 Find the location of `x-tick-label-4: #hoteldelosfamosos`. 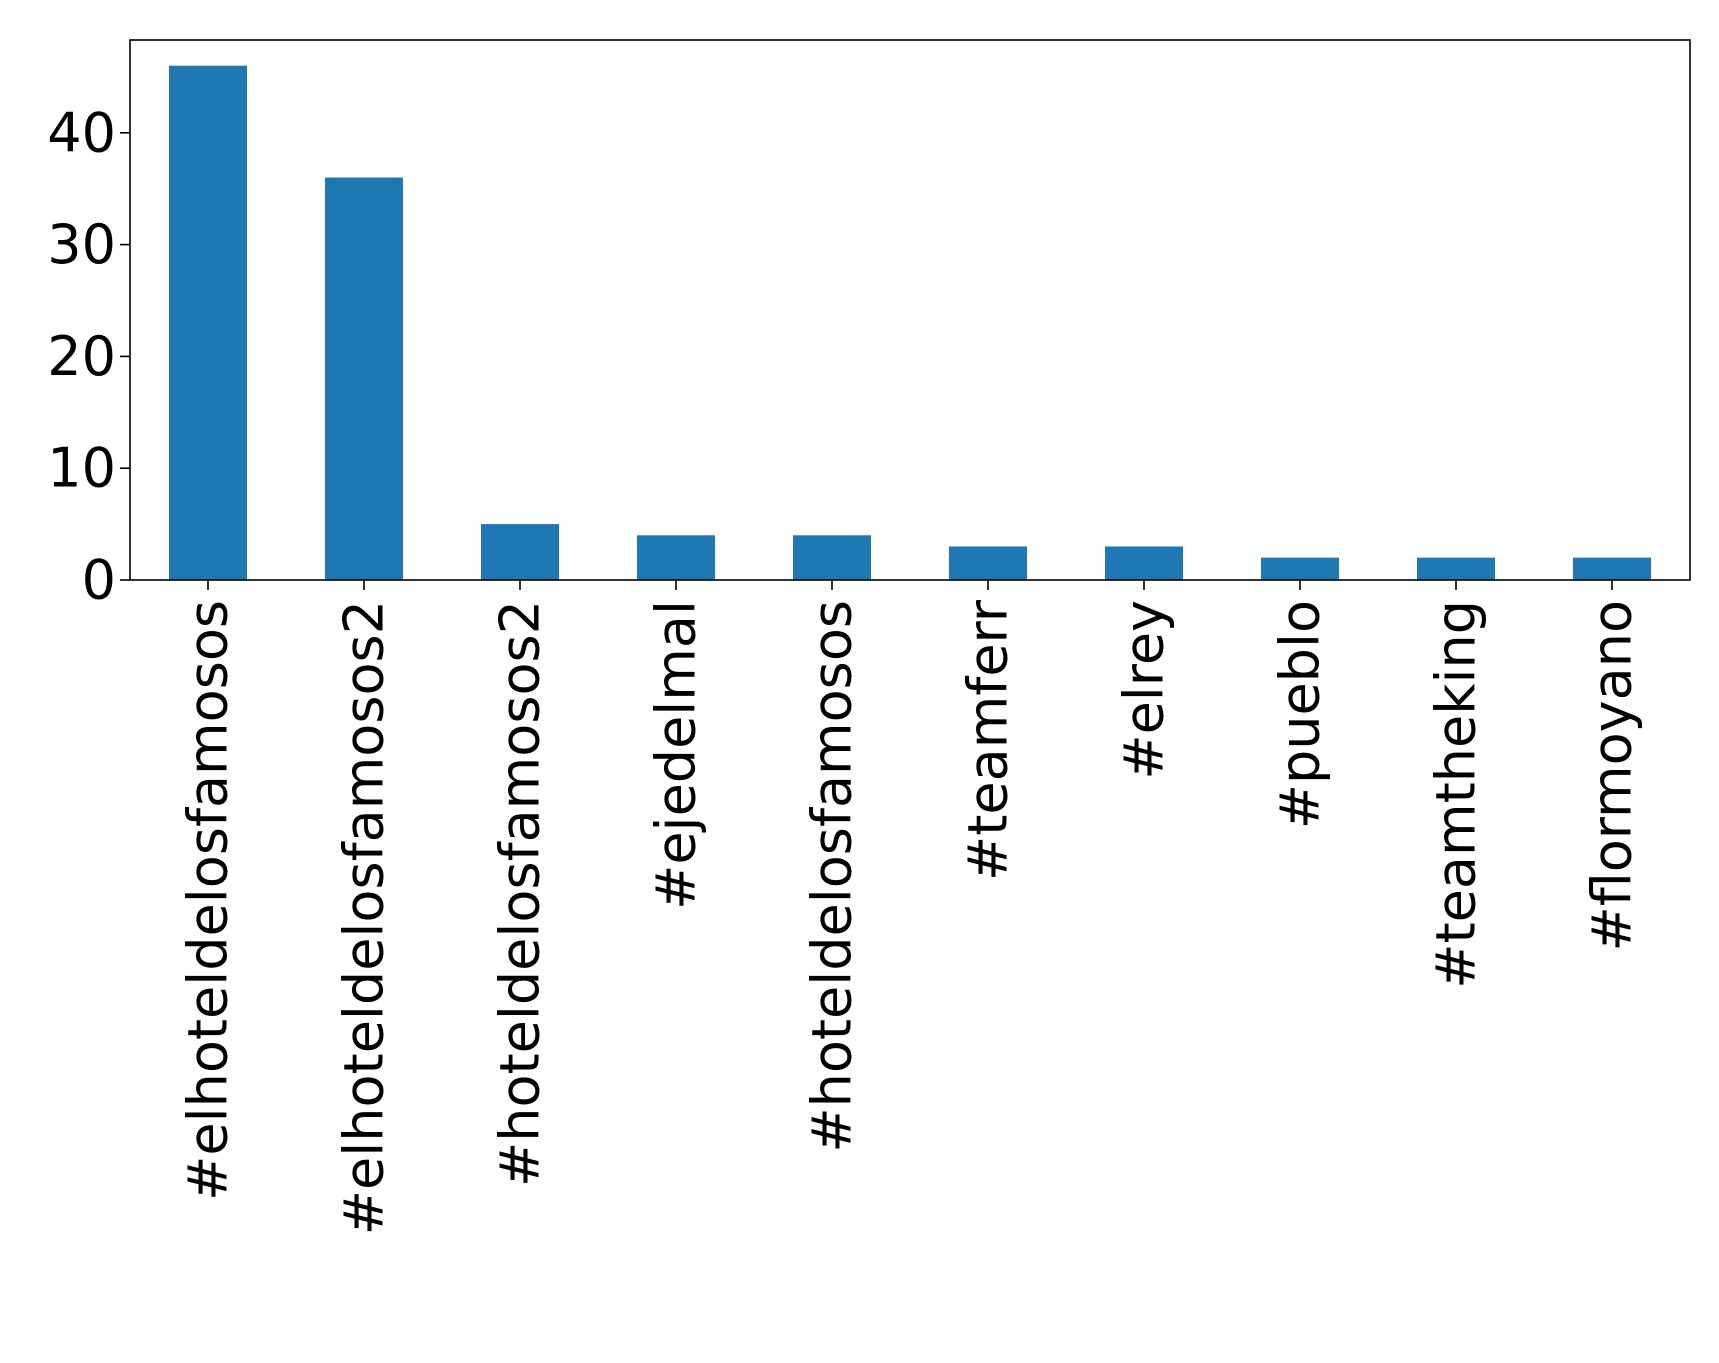

x-tick-label-4: #hoteldelosfamosos is located at coordinates (832, 876).